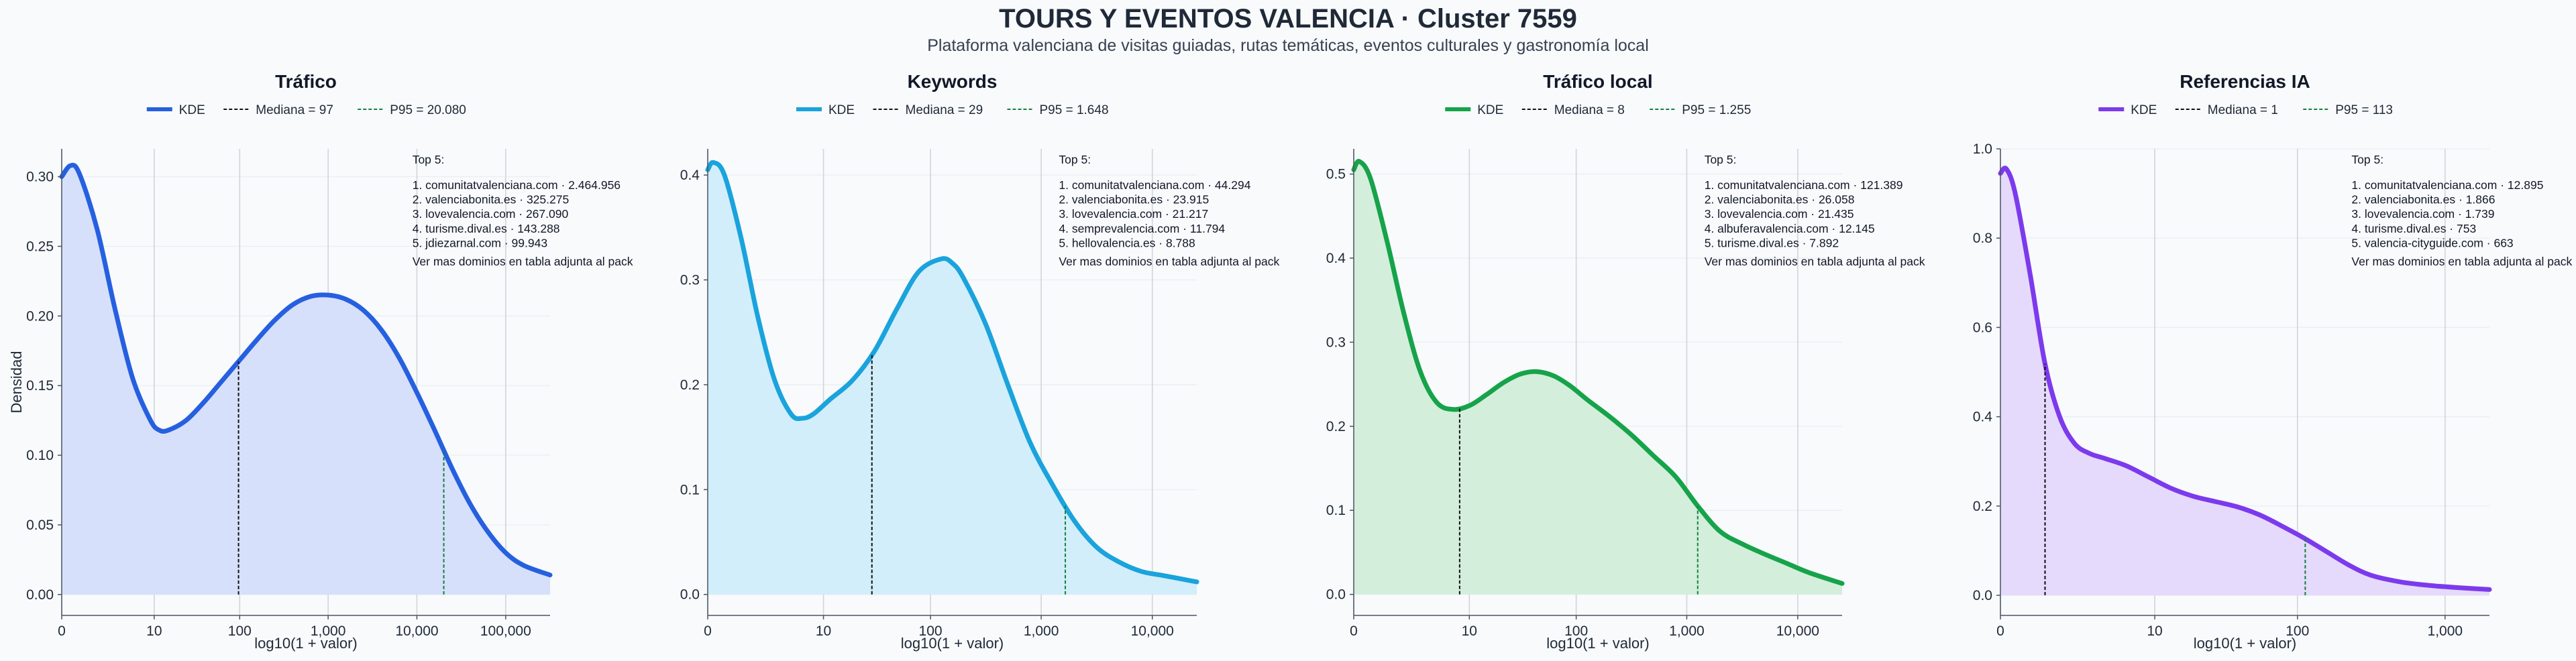  I want to click on y-tick-label: 0.10, so click(40, 455).